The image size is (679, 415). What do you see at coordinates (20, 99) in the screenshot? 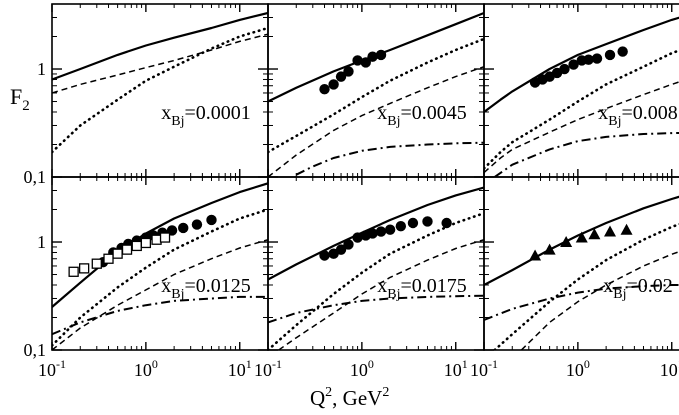
I see `y-axis-label: F2` at bounding box center [20, 99].